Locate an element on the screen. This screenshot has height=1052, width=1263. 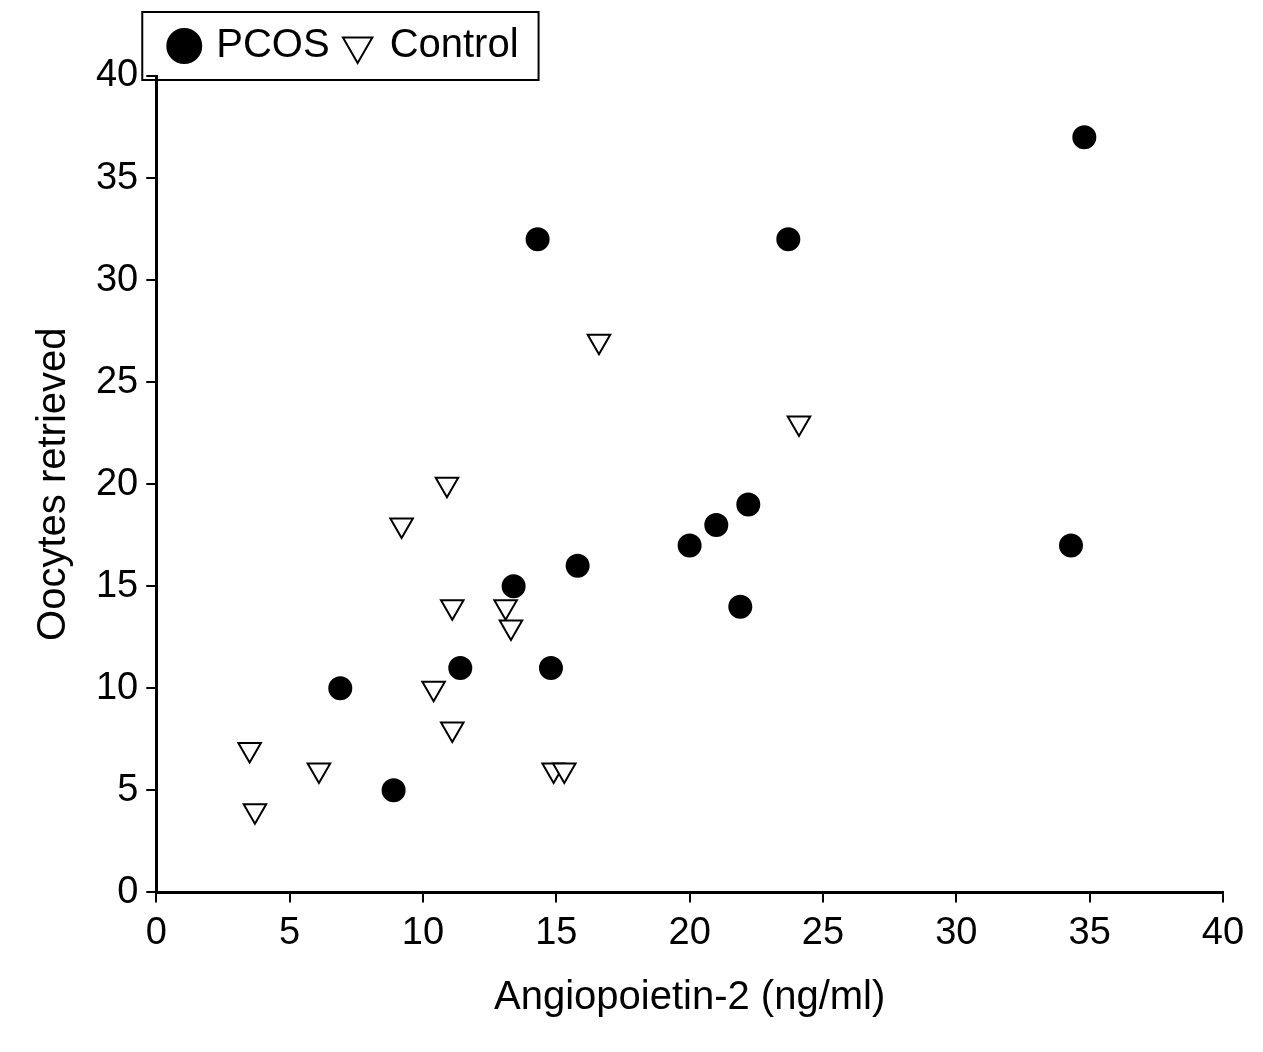
legend-label: PCOS is located at coordinates (273, 43).